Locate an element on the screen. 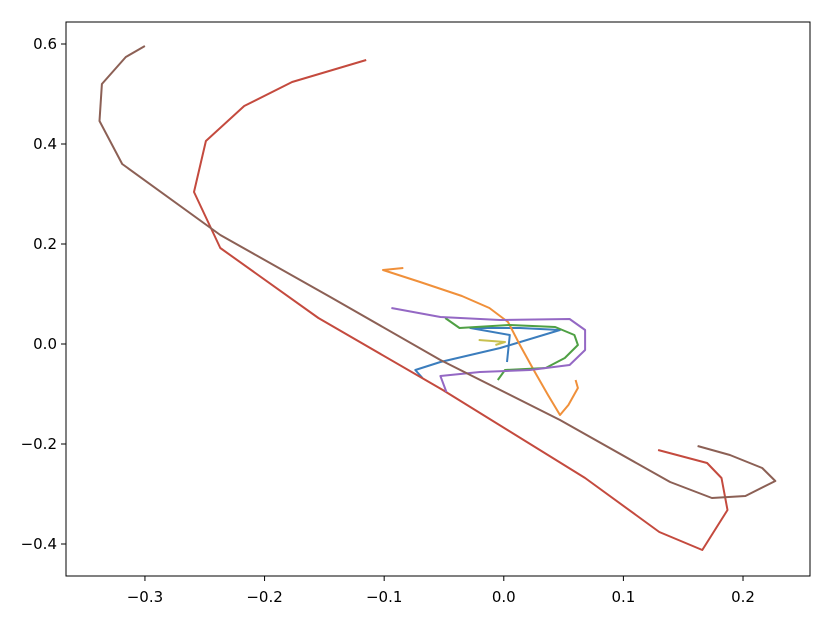  x-tick-label: −0.3 is located at coordinates (145, 597).